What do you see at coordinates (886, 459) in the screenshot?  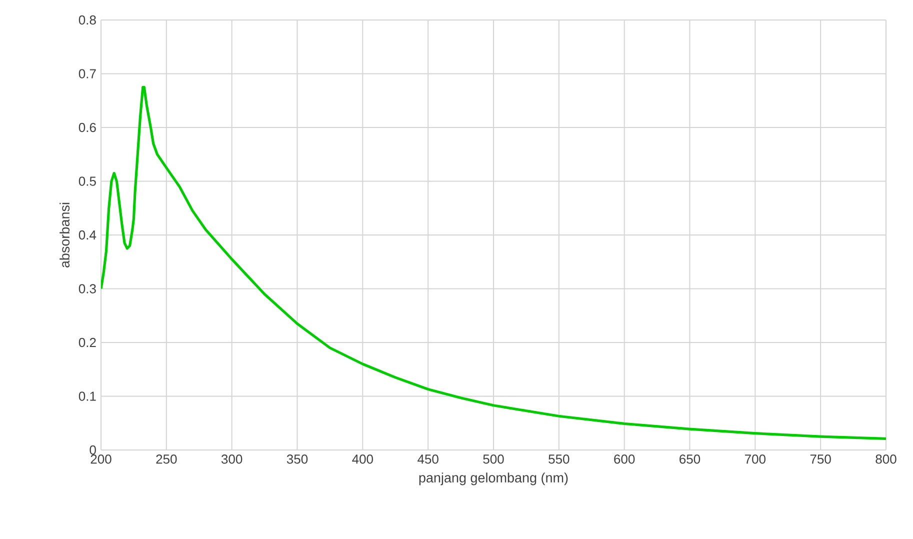 I see `x-tick-label: 800` at bounding box center [886, 459].